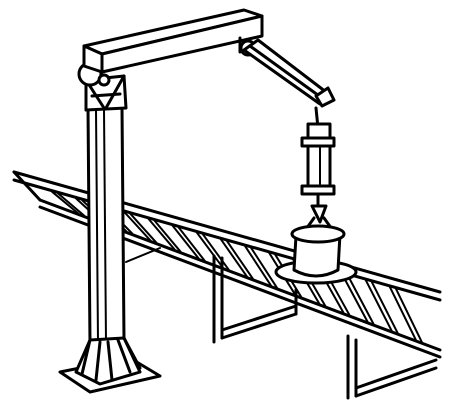 The image size is (452, 419). I want to click on crane-boom, so click(173, 41).